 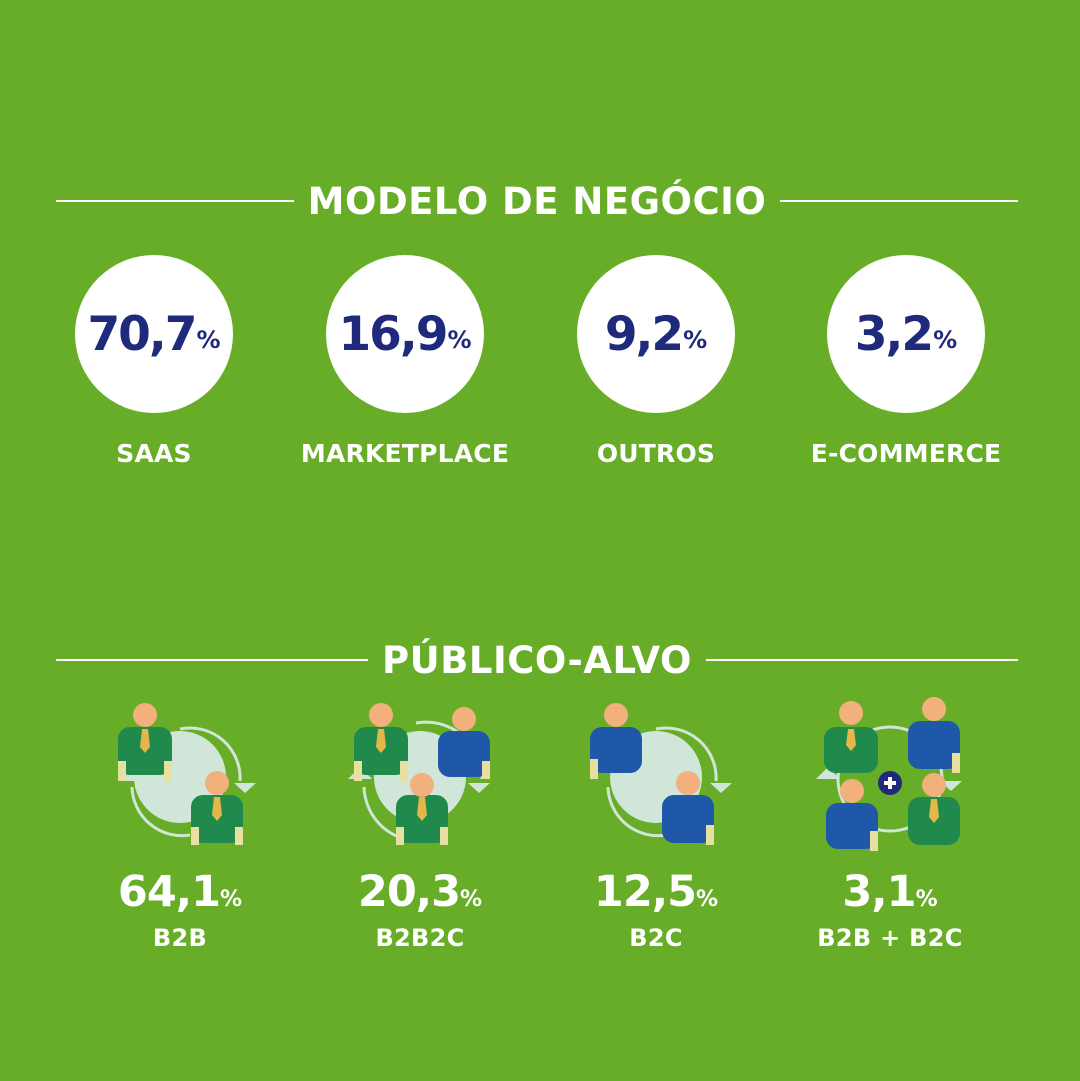 I want to click on stat-outros: 9,2% OUTROS, so click(x=656, y=361).